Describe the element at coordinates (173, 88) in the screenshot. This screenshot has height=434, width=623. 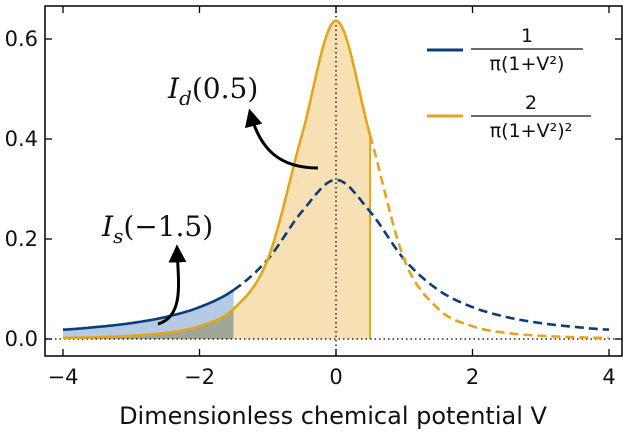
I see `annotation-id-script: I` at that location.